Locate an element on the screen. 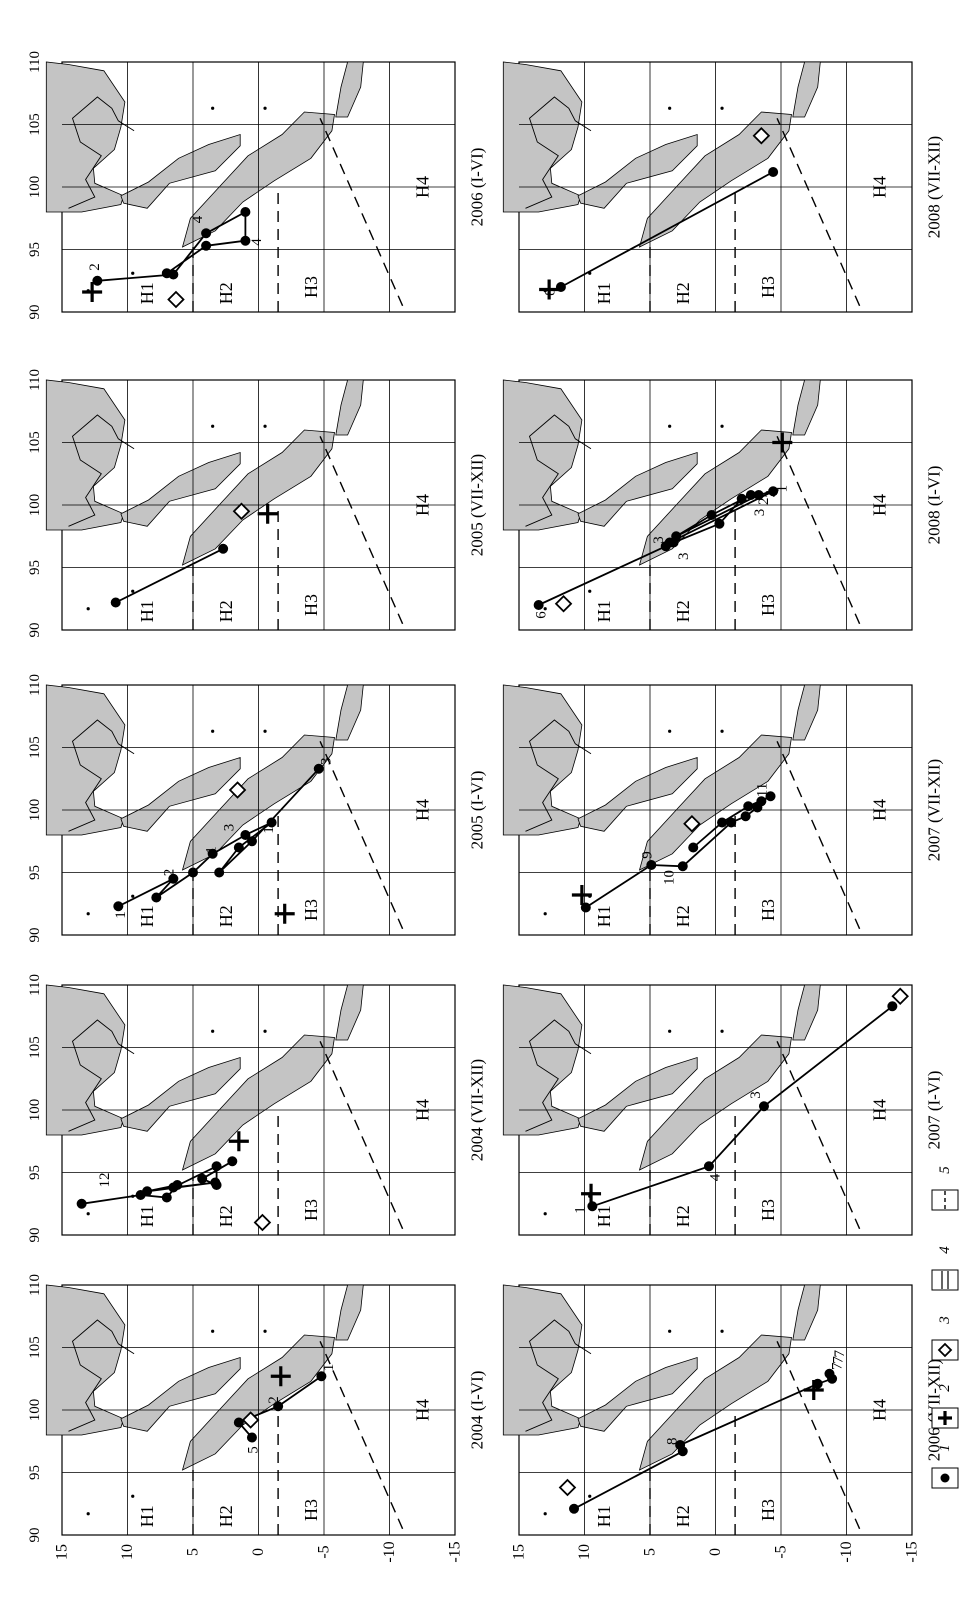 Image resolution: width=973 pixels, height=1598 pixels. panel-title: 2007 (VII-XII) is located at coordinates (934, 810).